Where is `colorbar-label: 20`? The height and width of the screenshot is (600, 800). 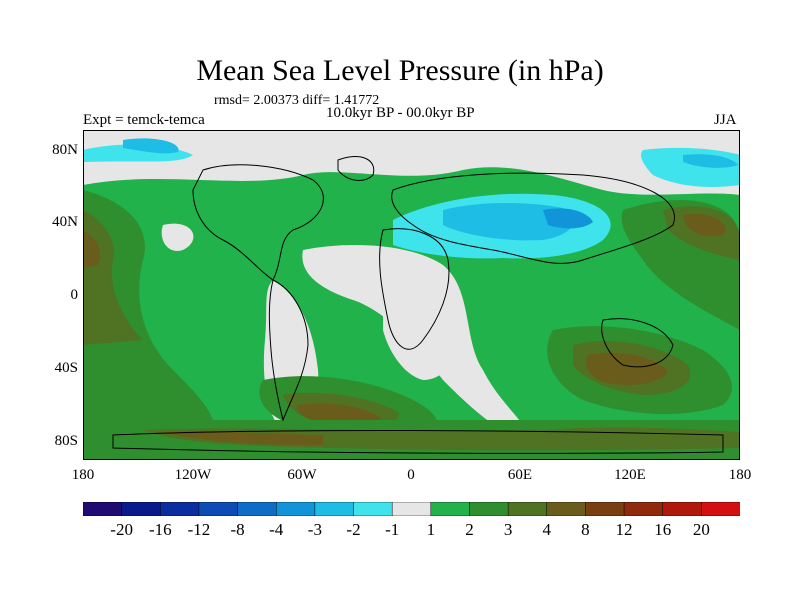
colorbar-label: 20 is located at coordinates (701, 529).